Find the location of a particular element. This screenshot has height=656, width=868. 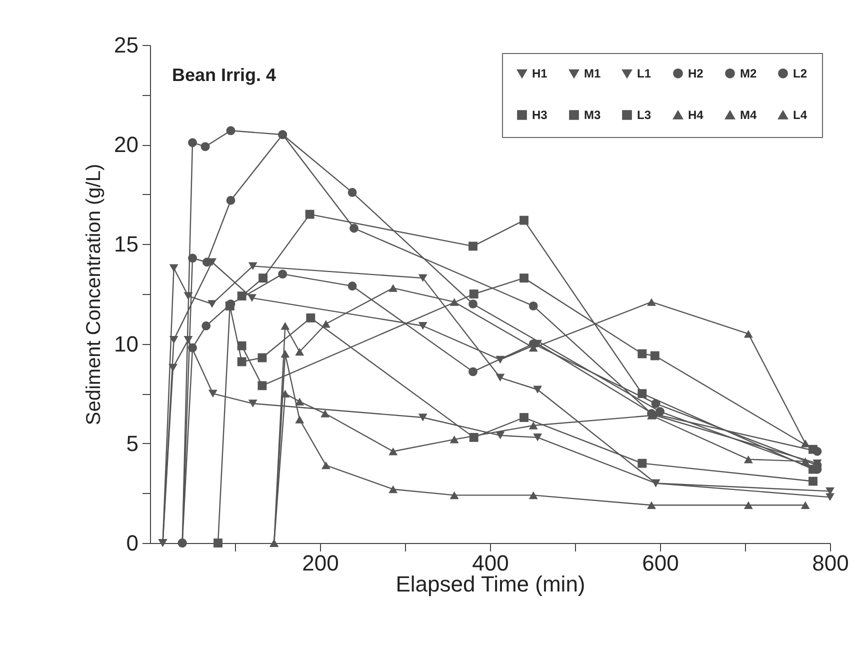

y-tick-label: 25 is located at coordinates (126, 45).